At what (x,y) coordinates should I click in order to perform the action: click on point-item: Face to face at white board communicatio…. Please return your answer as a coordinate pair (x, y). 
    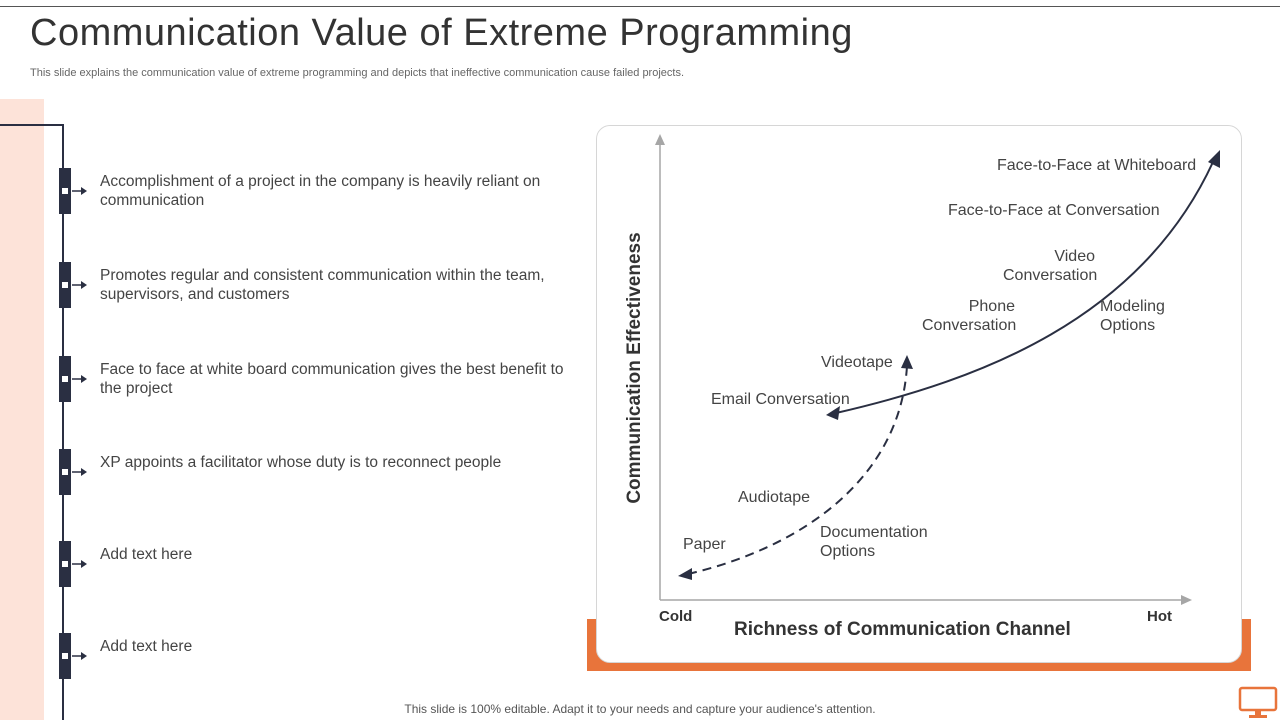
    Looking at the image, I should click on (290, 380).